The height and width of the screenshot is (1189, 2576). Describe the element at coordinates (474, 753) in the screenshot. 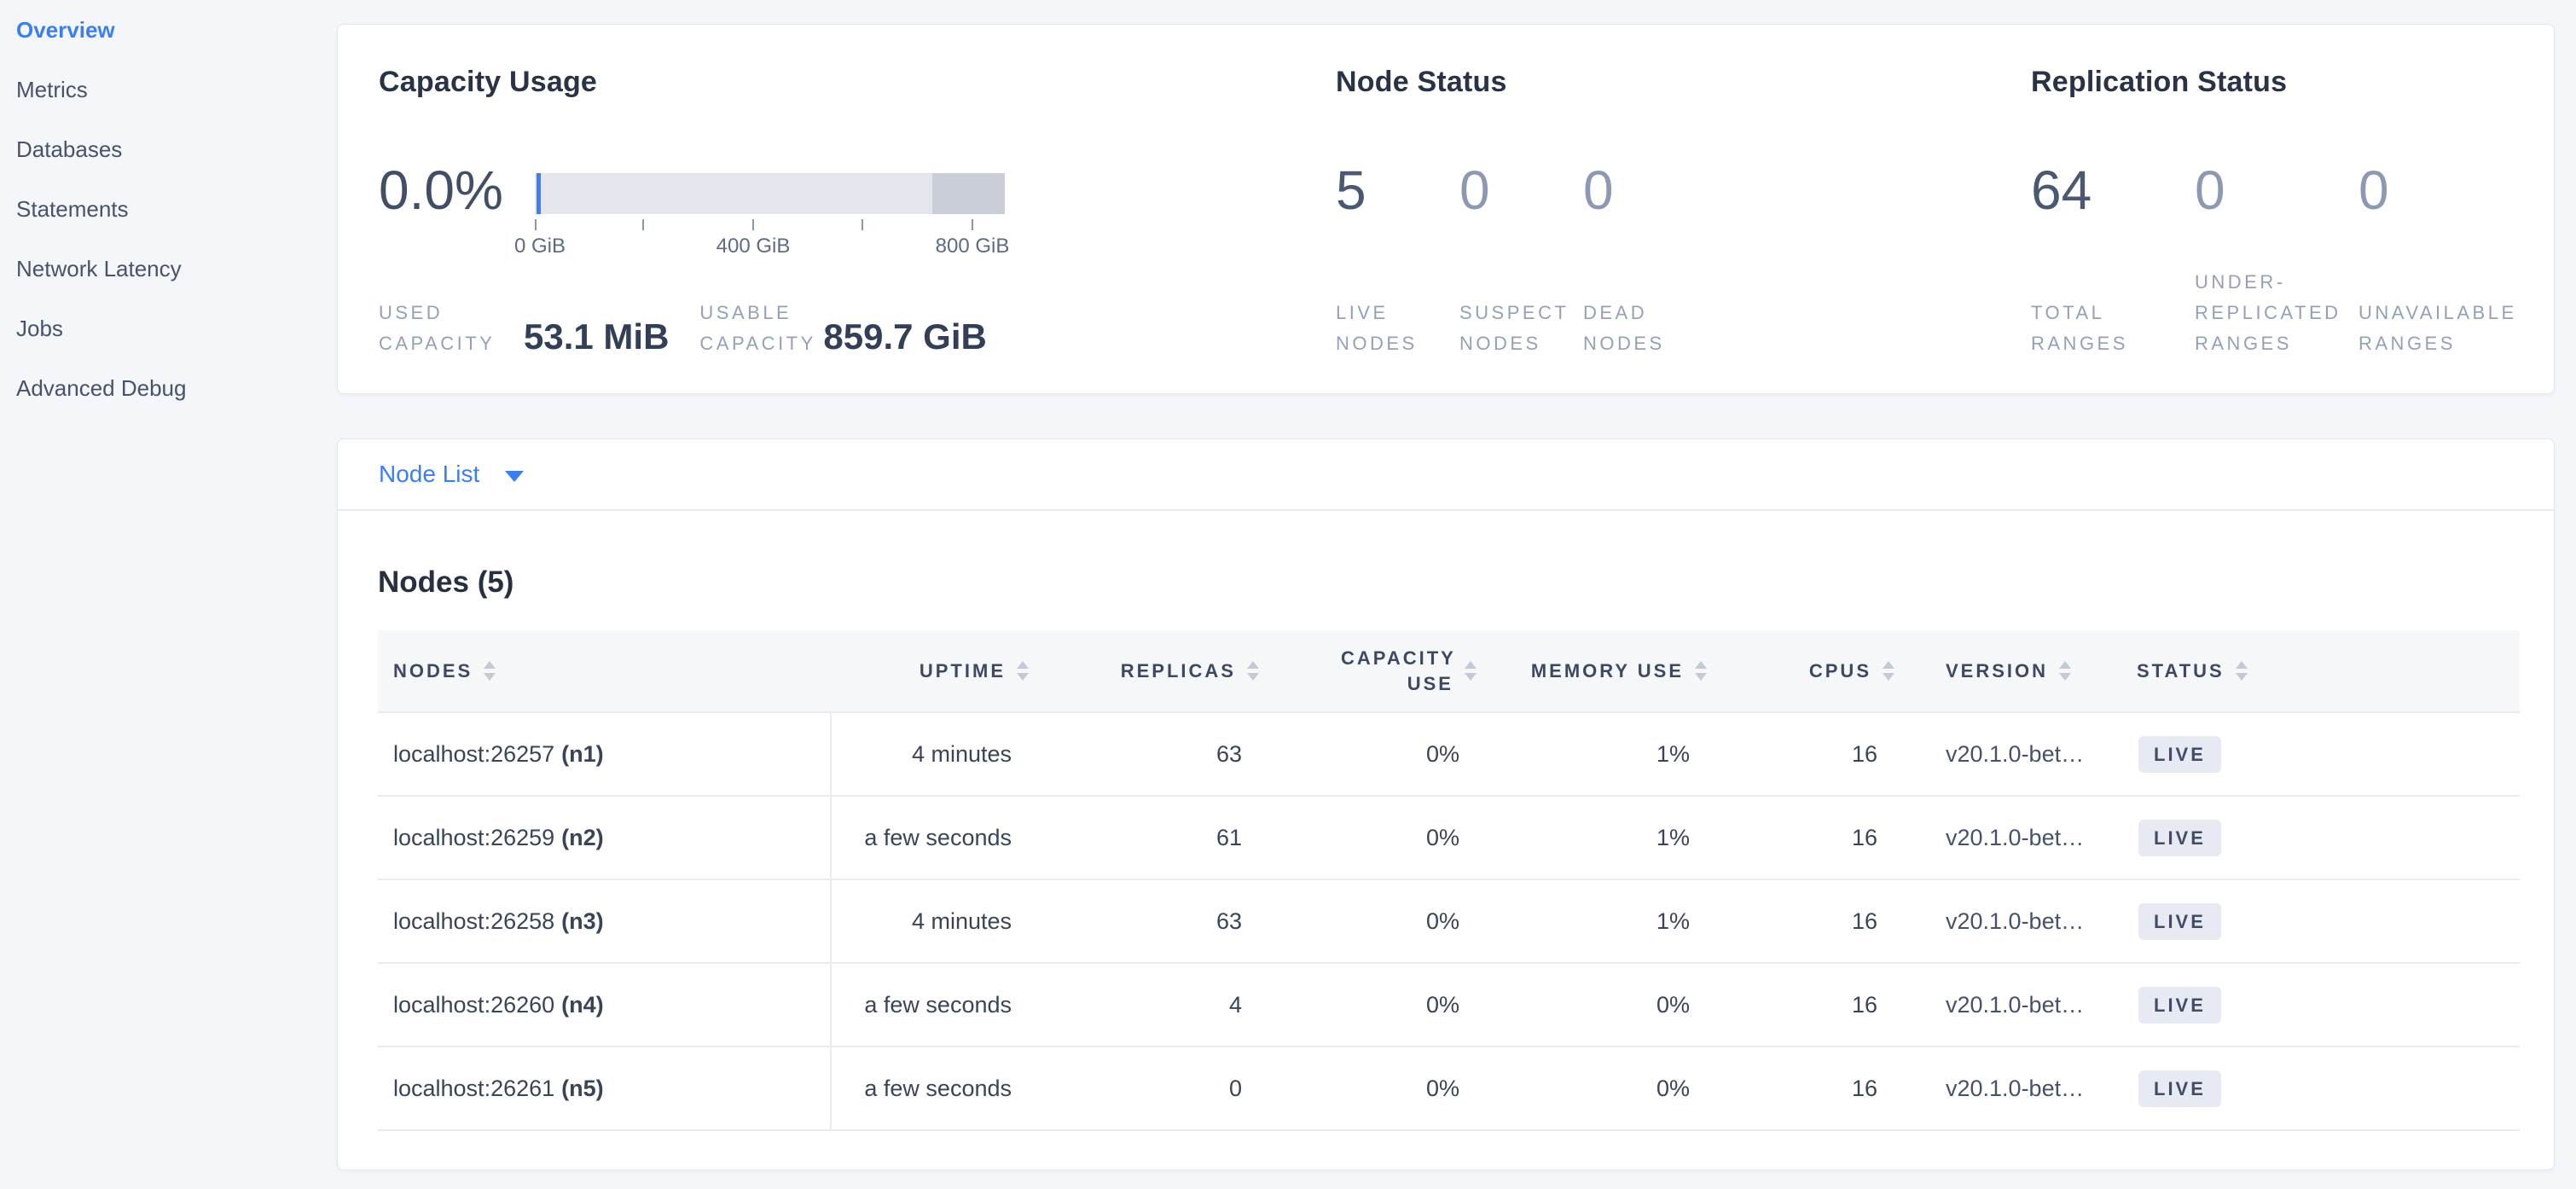

I see `node-address: localhost:26257` at that location.